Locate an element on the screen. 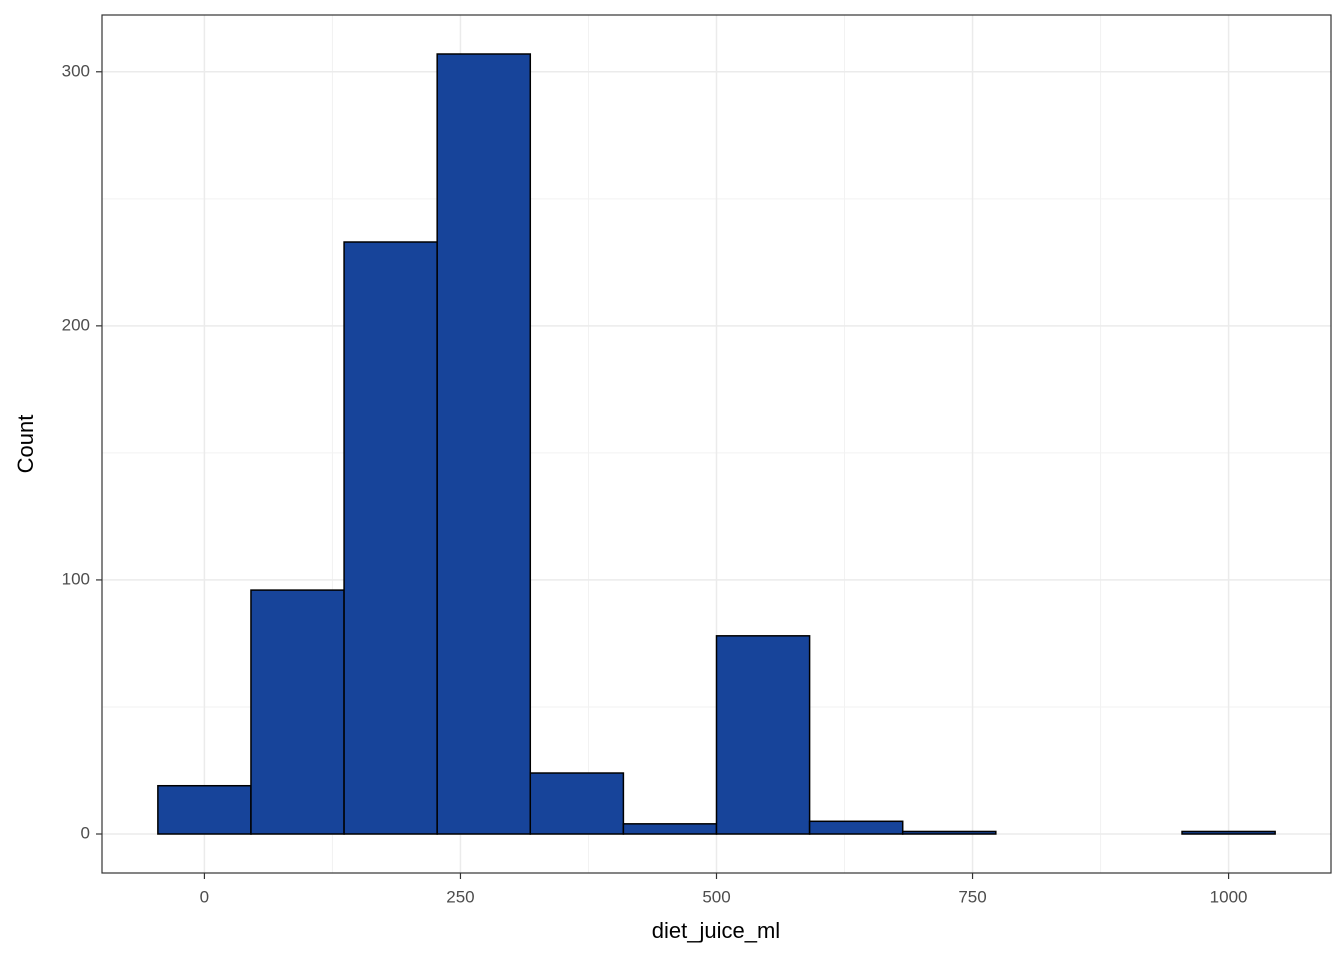  y-tick-label: 300 is located at coordinates (76, 70).